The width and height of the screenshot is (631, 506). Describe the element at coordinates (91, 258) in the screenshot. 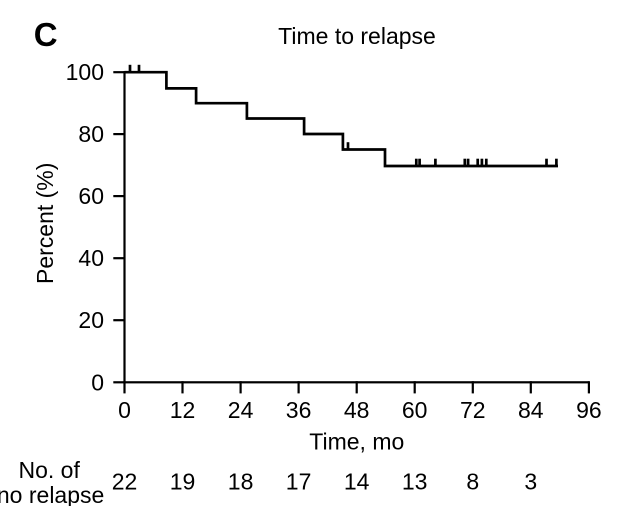

I see `svg-text: 40` at that location.